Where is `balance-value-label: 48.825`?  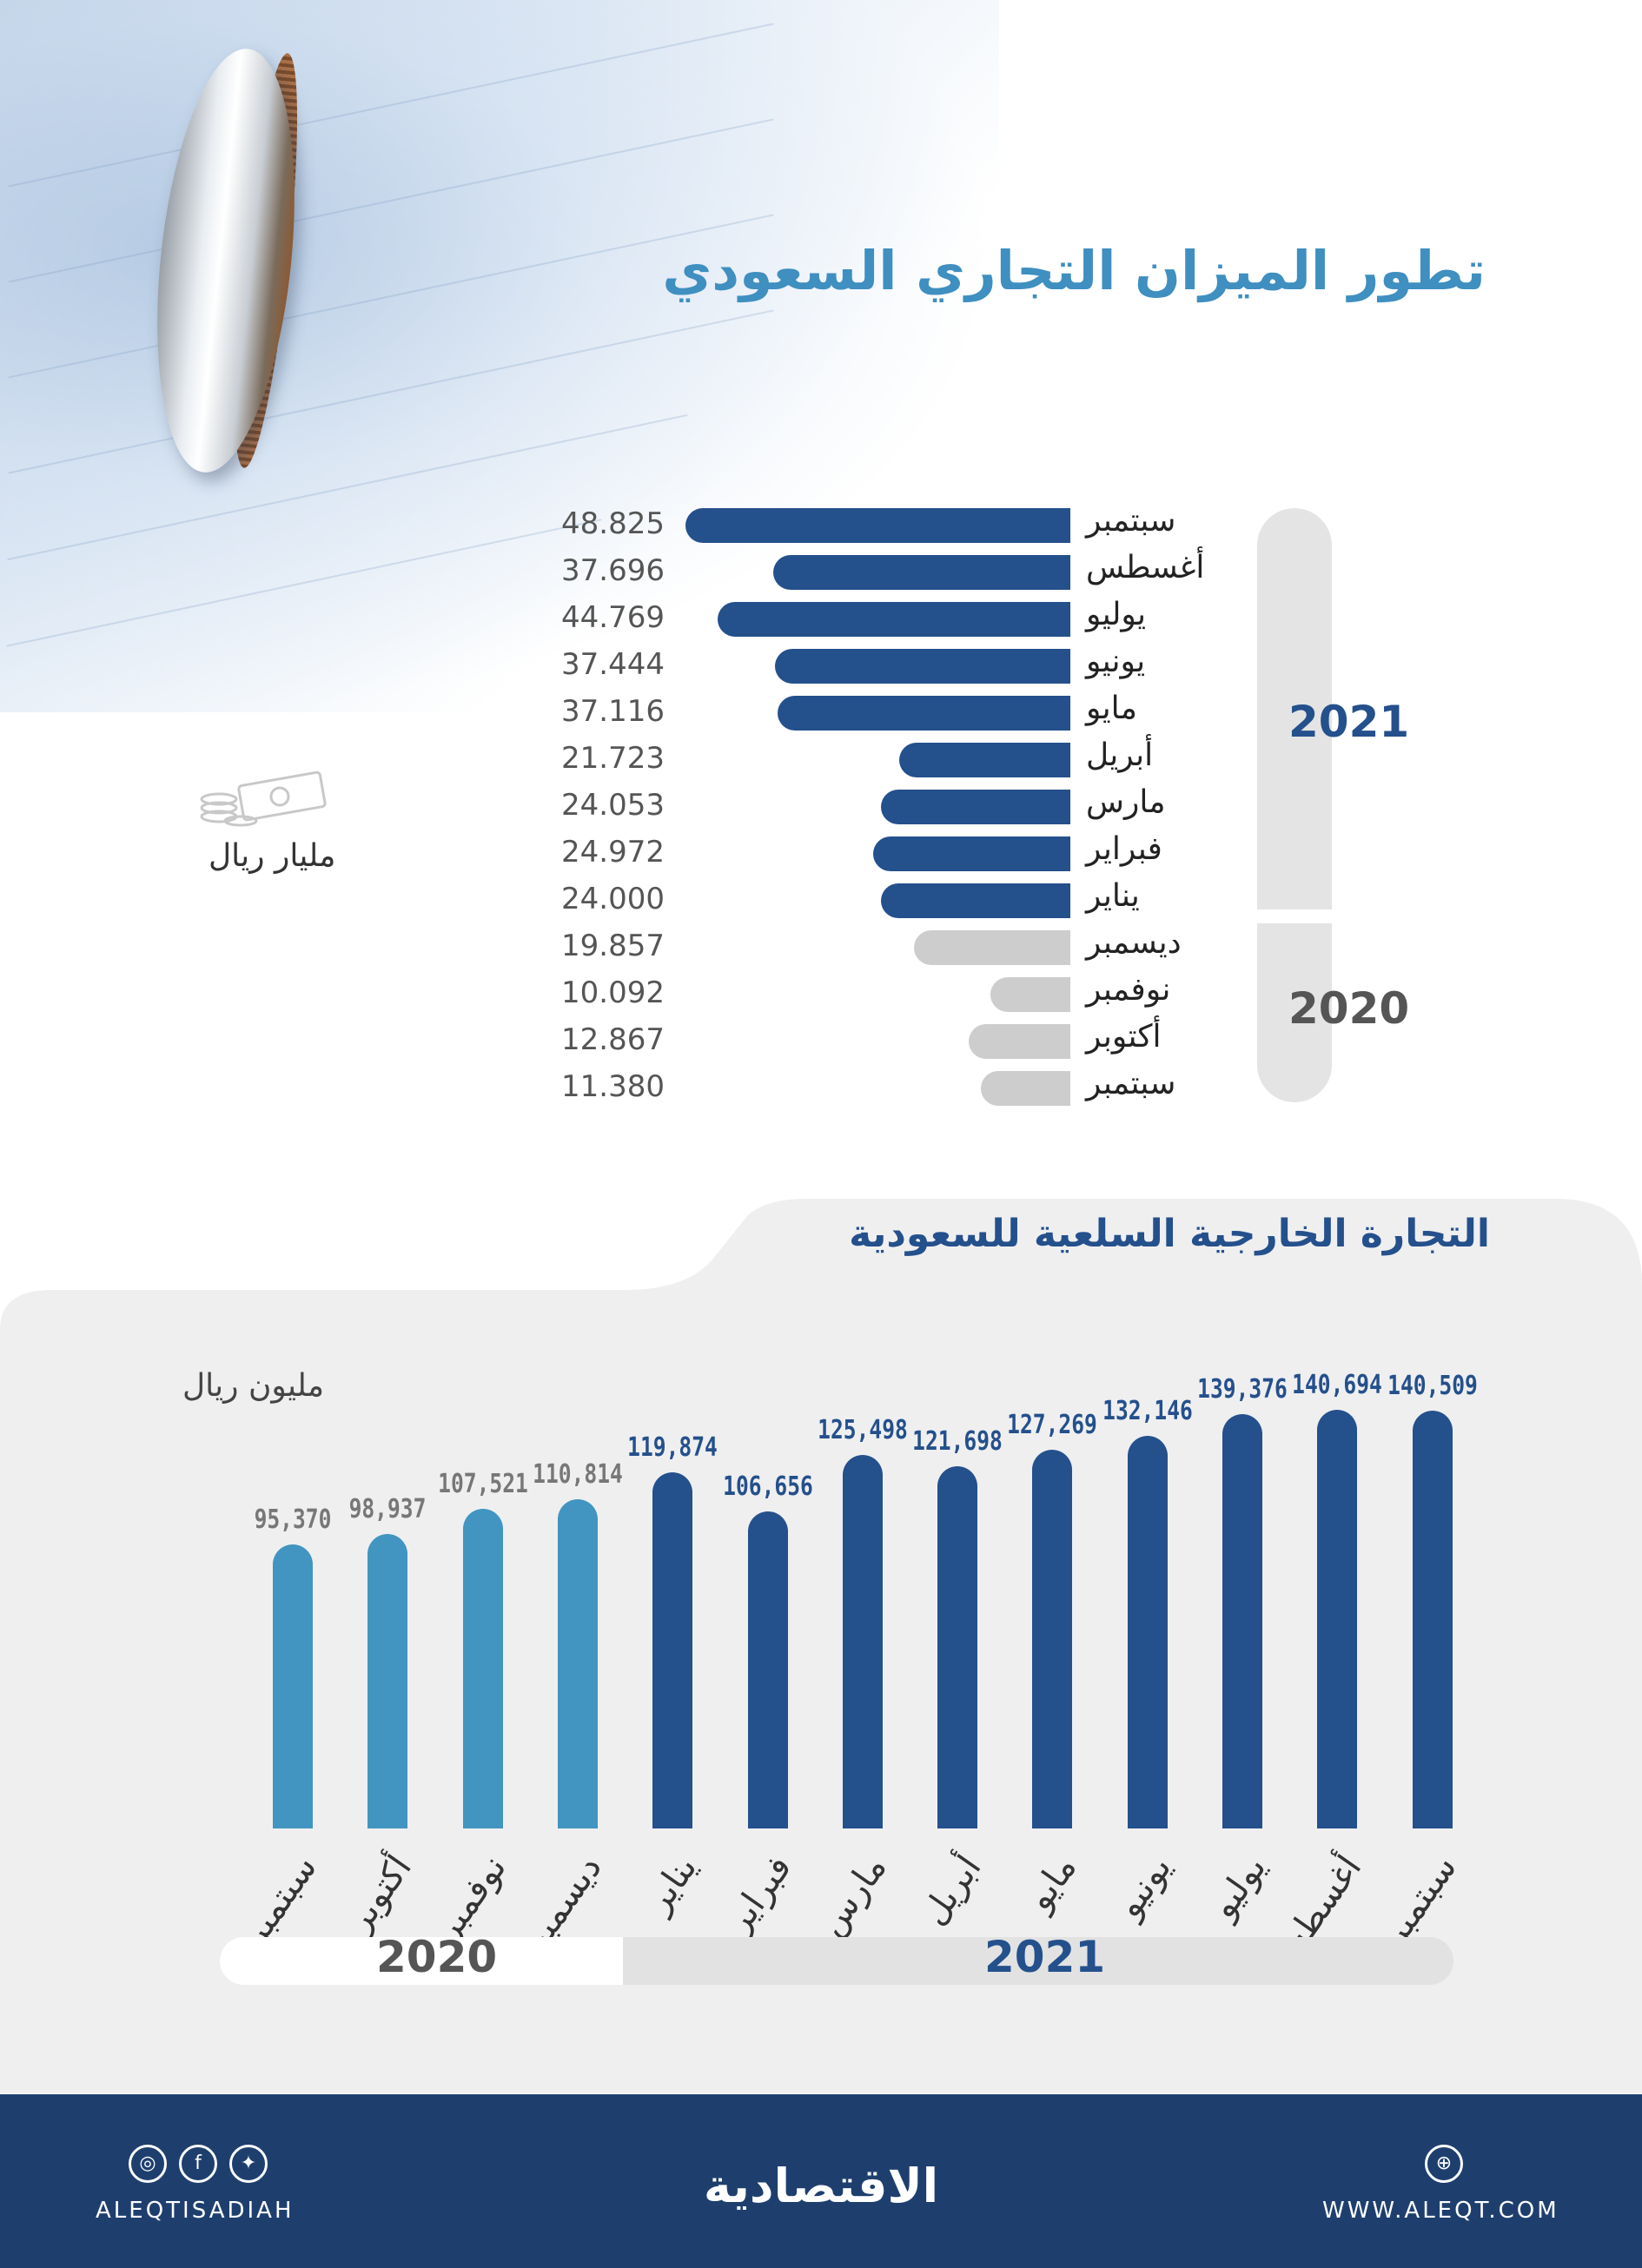
balance-value-label: 48.825 is located at coordinates (613, 523).